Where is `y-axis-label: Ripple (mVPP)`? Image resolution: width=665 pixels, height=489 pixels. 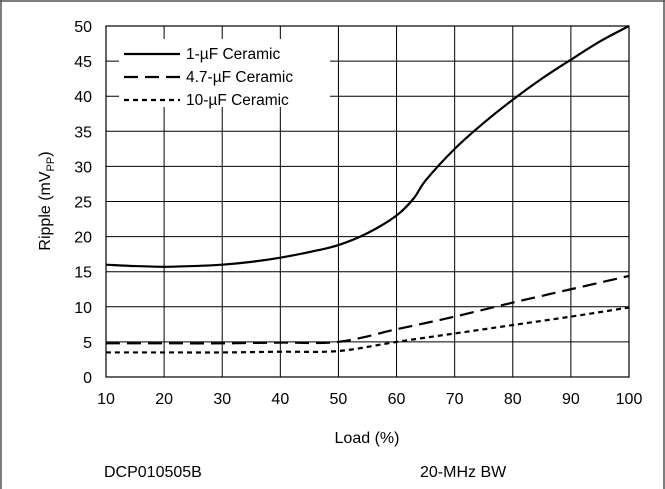
y-axis-label: Ripple (mVPP) is located at coordinates (47, 200).